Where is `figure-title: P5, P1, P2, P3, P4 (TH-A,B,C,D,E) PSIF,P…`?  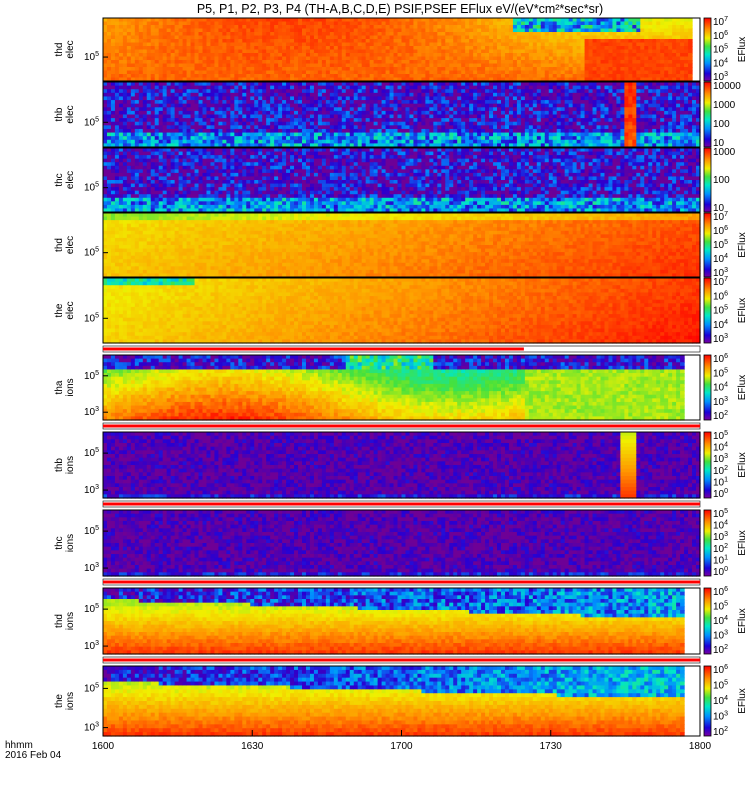
figure-title: P5, P1, P2, P3, P4 (TH-A,B,C,D,E) PSIF,P… is located at coordinates (400, 9).